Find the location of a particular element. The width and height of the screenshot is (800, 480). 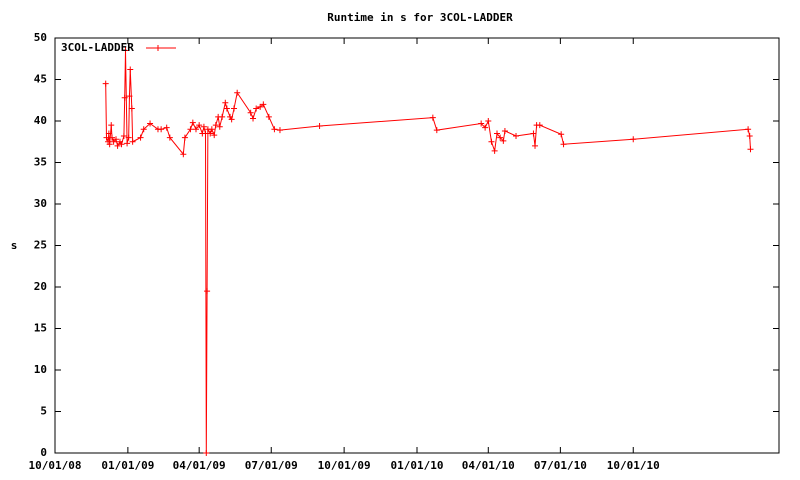

y-tick-label: 15 is located at coordinates (40, 328).